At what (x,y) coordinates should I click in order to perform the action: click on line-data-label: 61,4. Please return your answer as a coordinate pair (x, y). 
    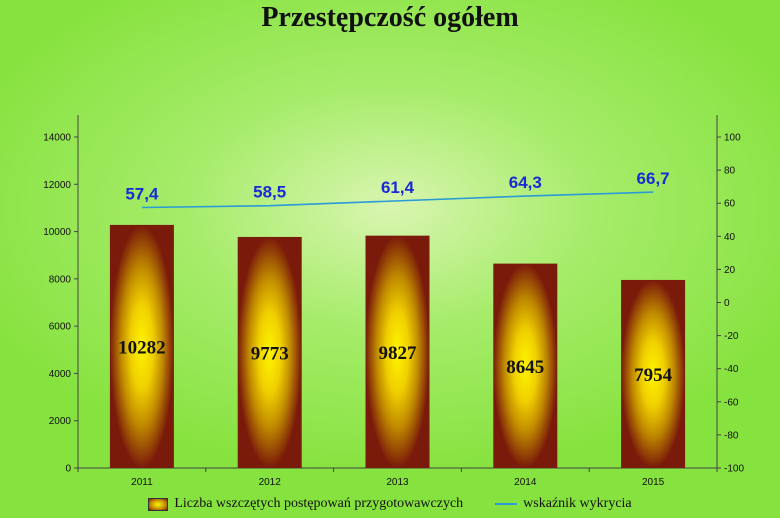
    Looking at the image, I should click on (398, 187).